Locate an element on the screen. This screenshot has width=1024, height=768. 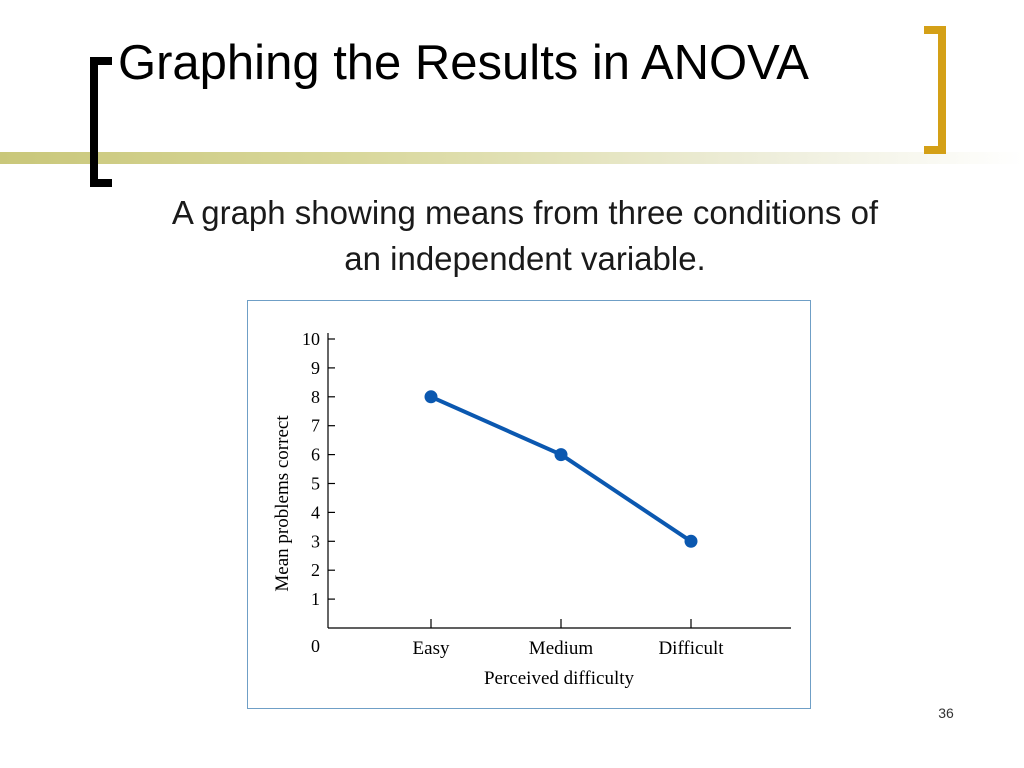
y-tick-label: 9 is located at coordinates (315, 368).